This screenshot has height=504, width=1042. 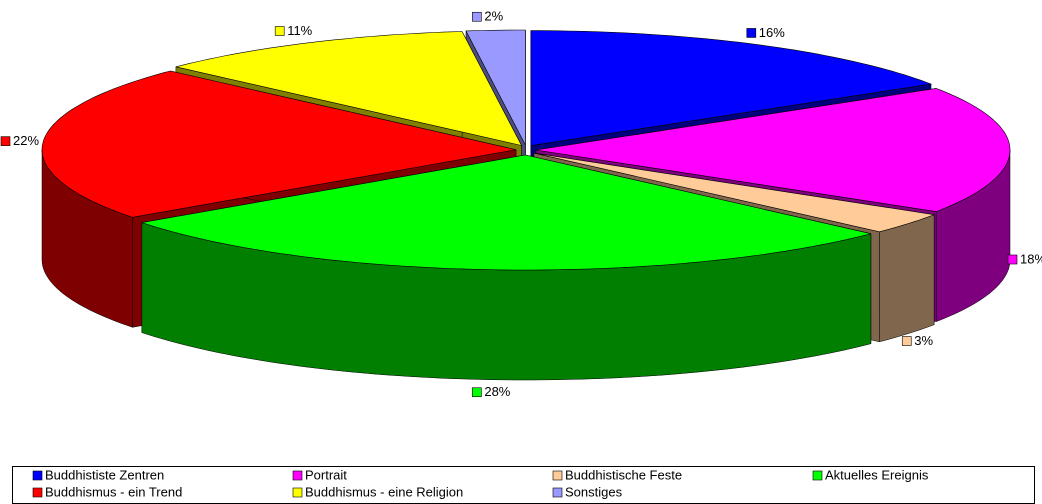 What do you see at coordinates (384, 491) in the screenshot?
I see `legend-label: Buddhismus - eine Religion` at bounding box center [384, 491].